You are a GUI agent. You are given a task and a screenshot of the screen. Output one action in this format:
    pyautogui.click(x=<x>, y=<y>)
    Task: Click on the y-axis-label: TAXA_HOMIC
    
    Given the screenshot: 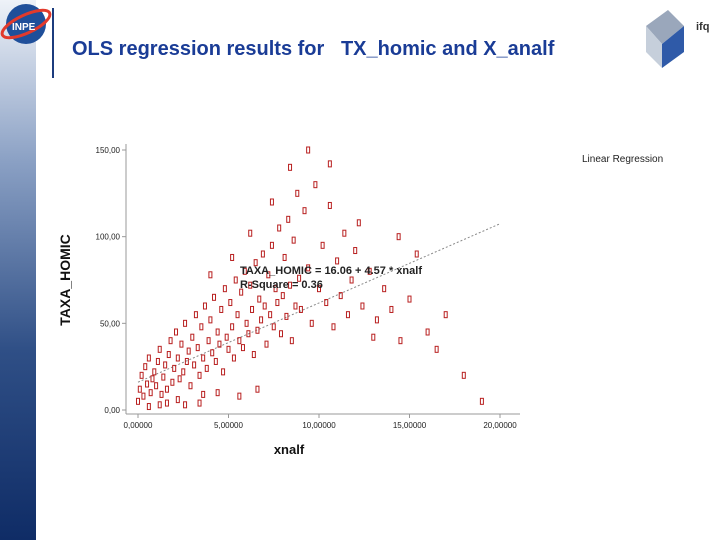 What is the action you would take?
    pyautogui.click(x=65, y=280)
    